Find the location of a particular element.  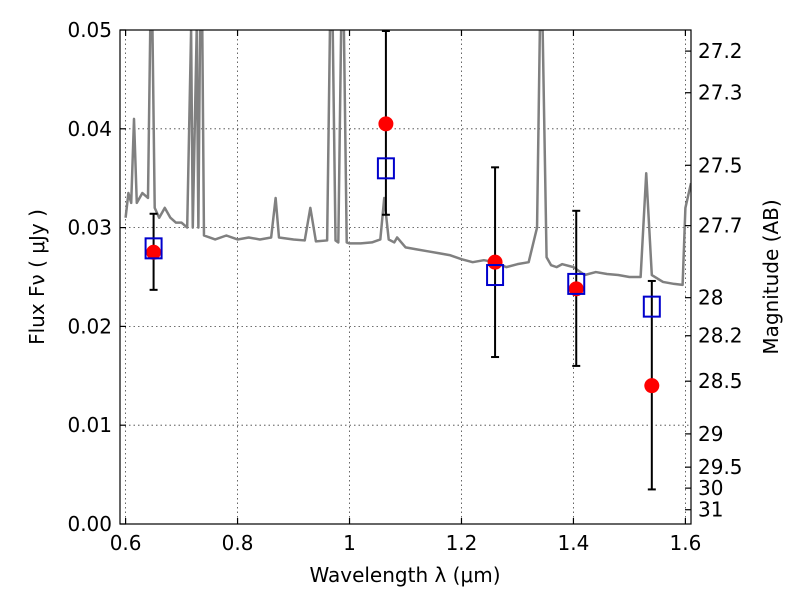

right-tick-label: 27.2 is located at coordinates (720, 51).